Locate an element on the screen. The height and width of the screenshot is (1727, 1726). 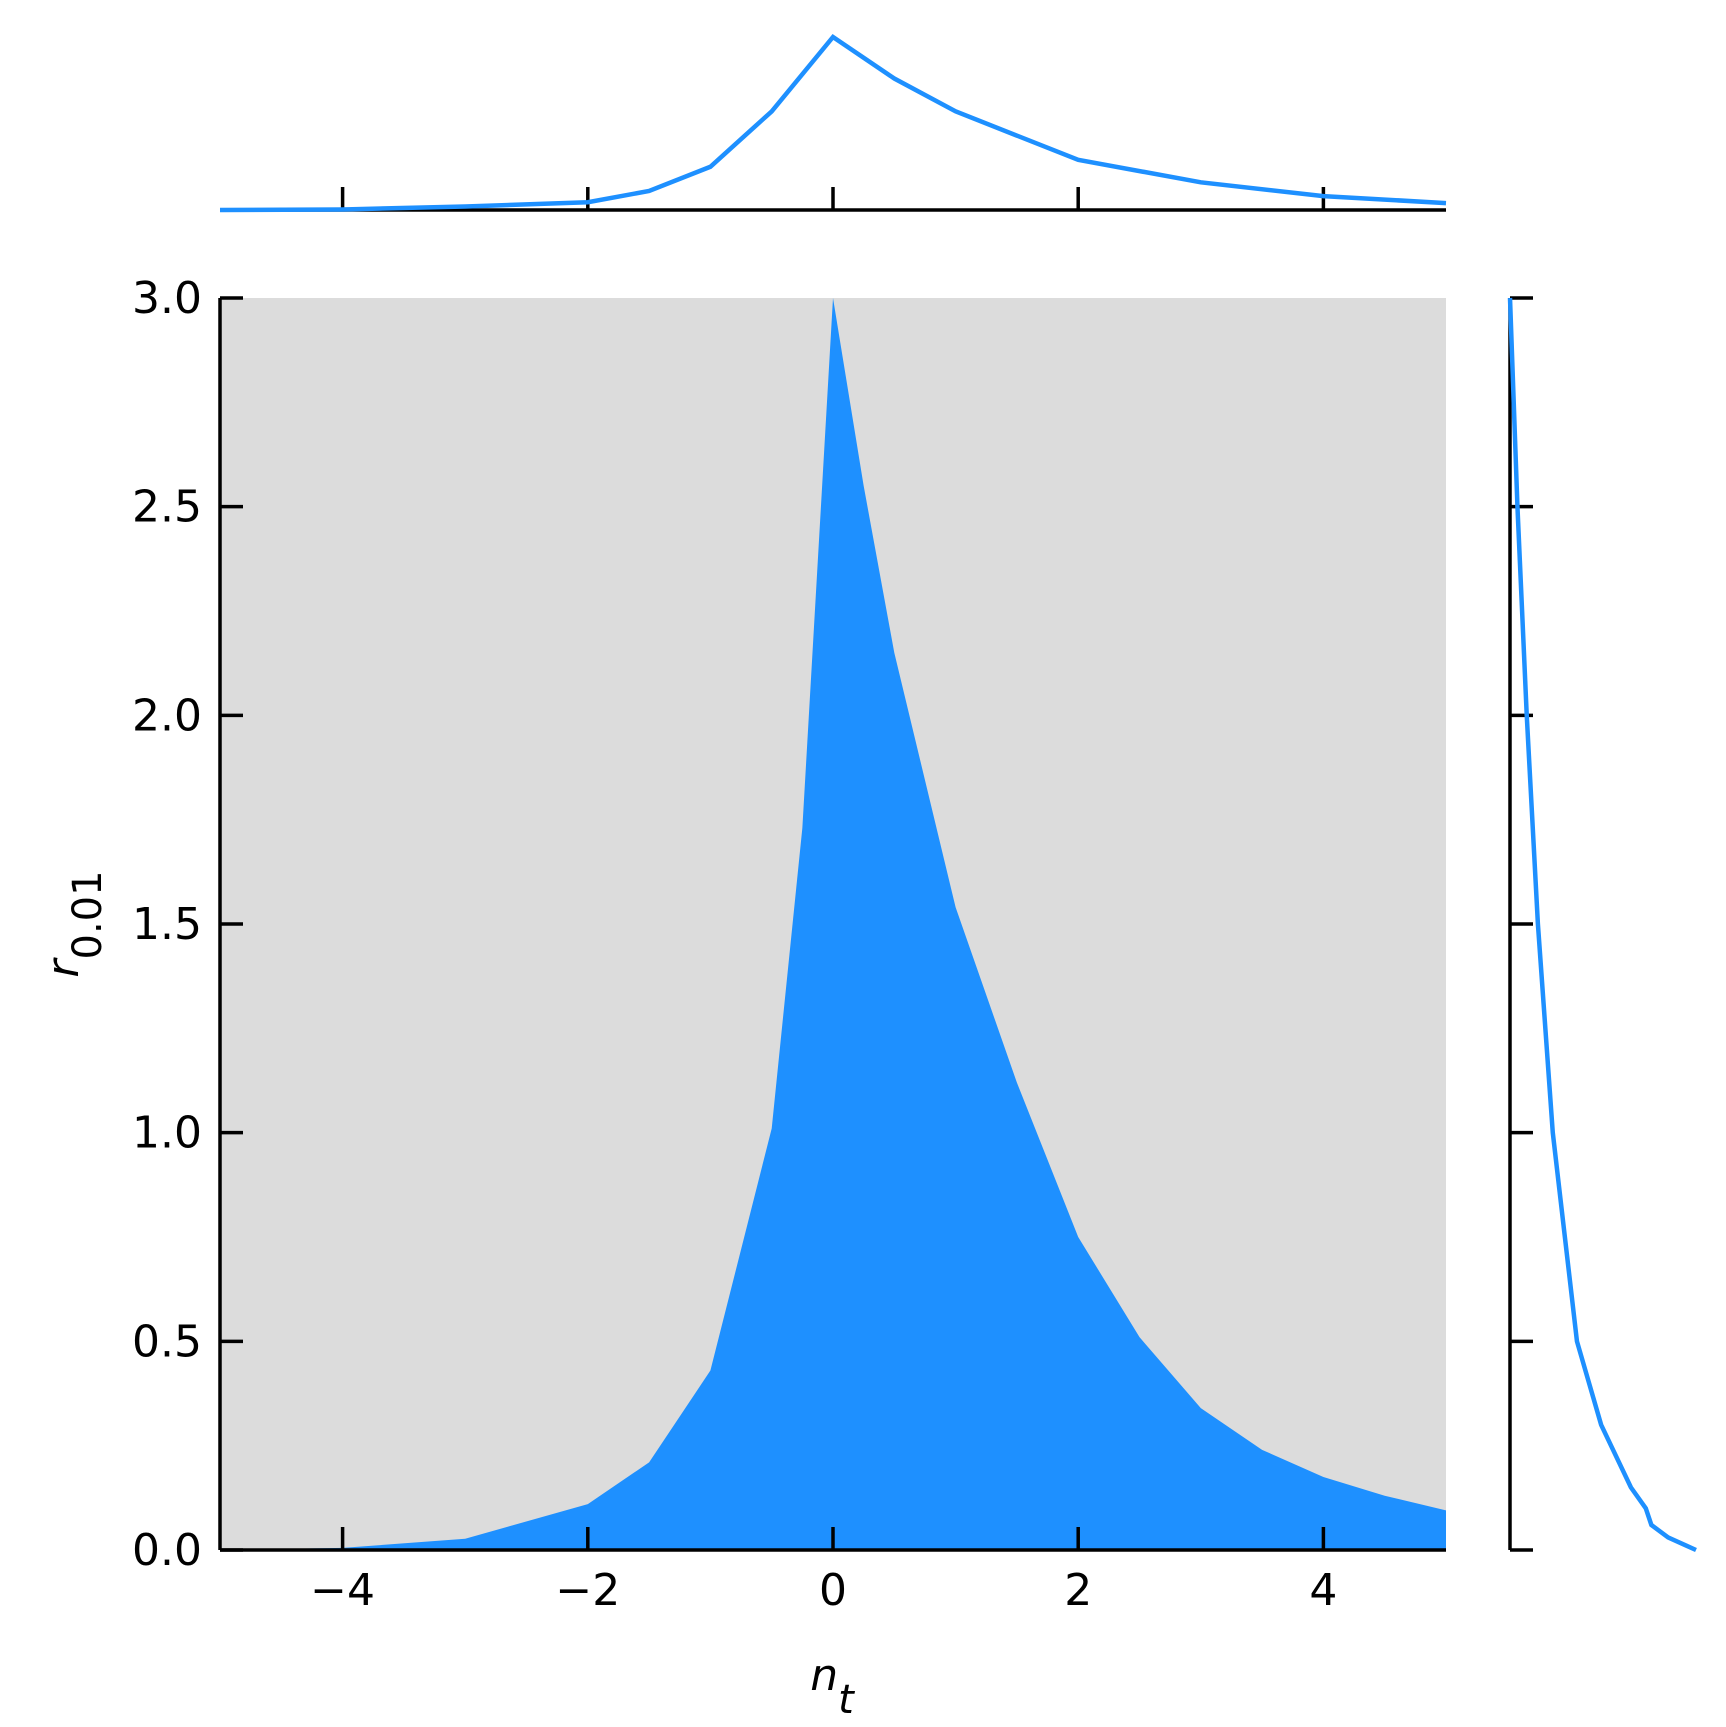
top-marginal-line is located at coordinates (833, 123).